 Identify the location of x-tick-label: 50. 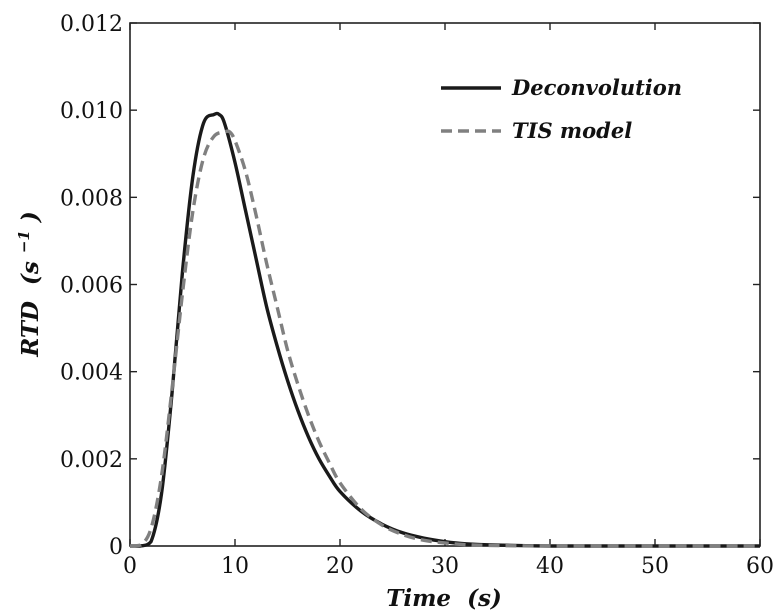
(655, 566).